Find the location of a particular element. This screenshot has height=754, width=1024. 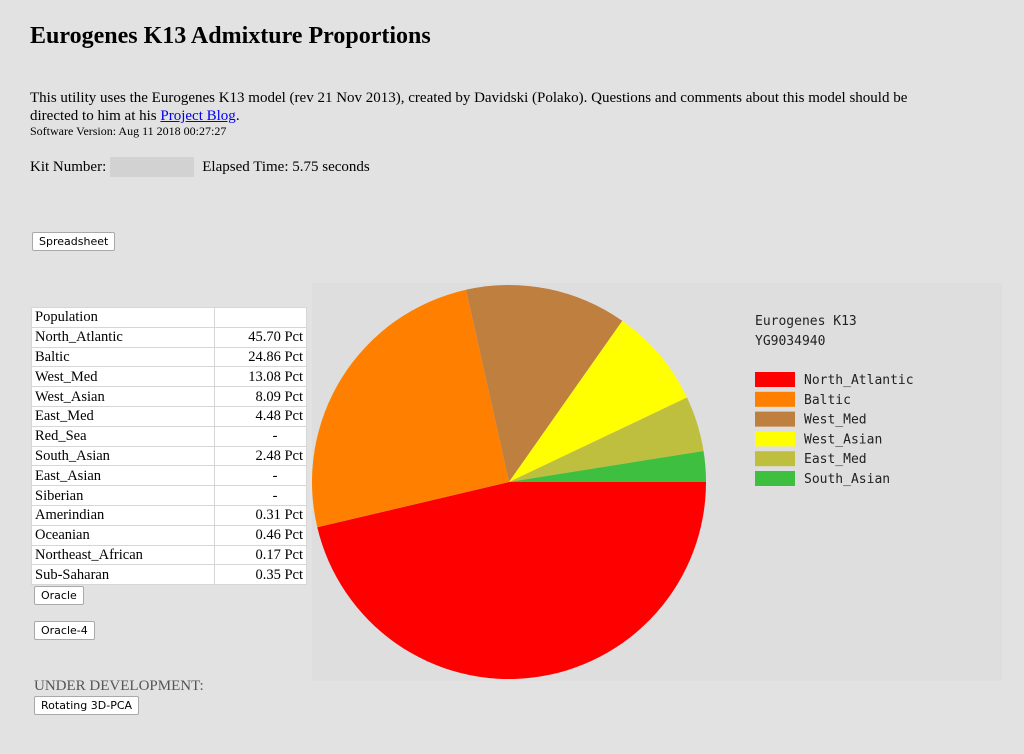

table-row: North_Atlantic 45.70 Pct is located at coordinates (169, 337).